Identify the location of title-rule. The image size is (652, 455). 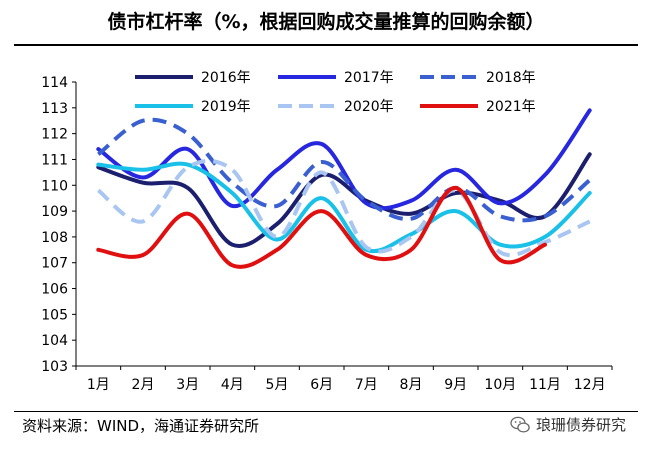
(326, 45).